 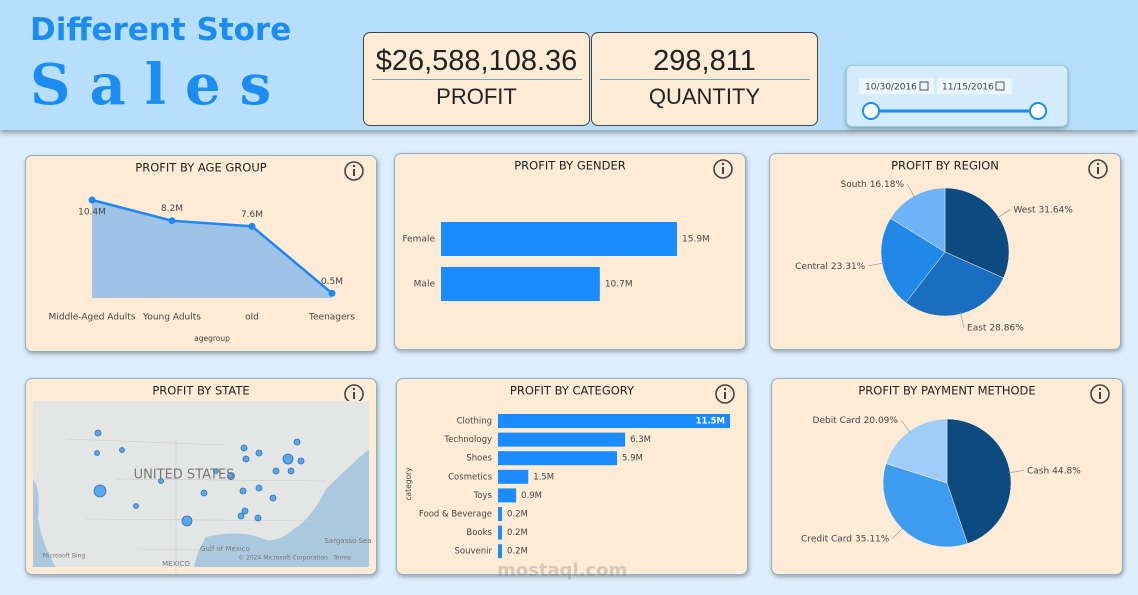 I want to click on slice-value: 44.8%, so click(x=1066, y=471).